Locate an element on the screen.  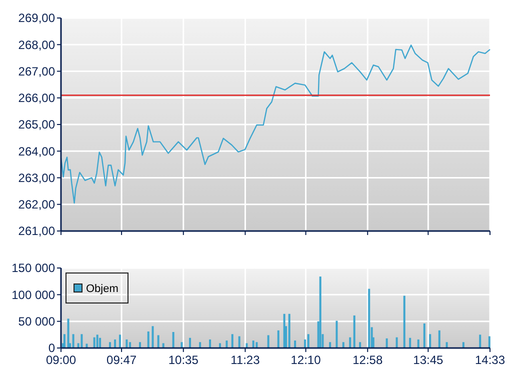
y-tick-label: 262,00 is located at coordinates (37, 205).